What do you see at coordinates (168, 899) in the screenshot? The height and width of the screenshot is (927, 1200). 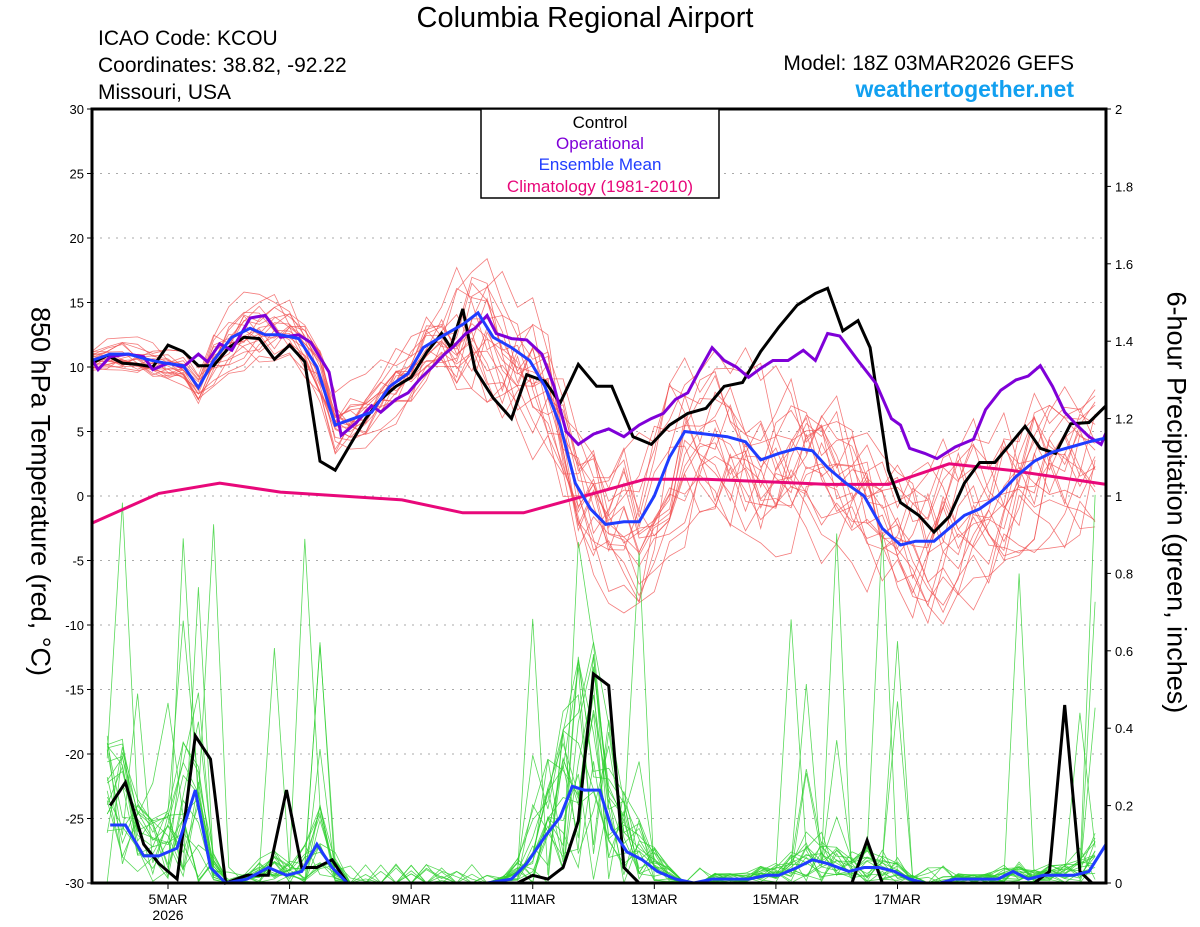 I see `x-tick-label: 5MAR` at bounding box center [168, 899].